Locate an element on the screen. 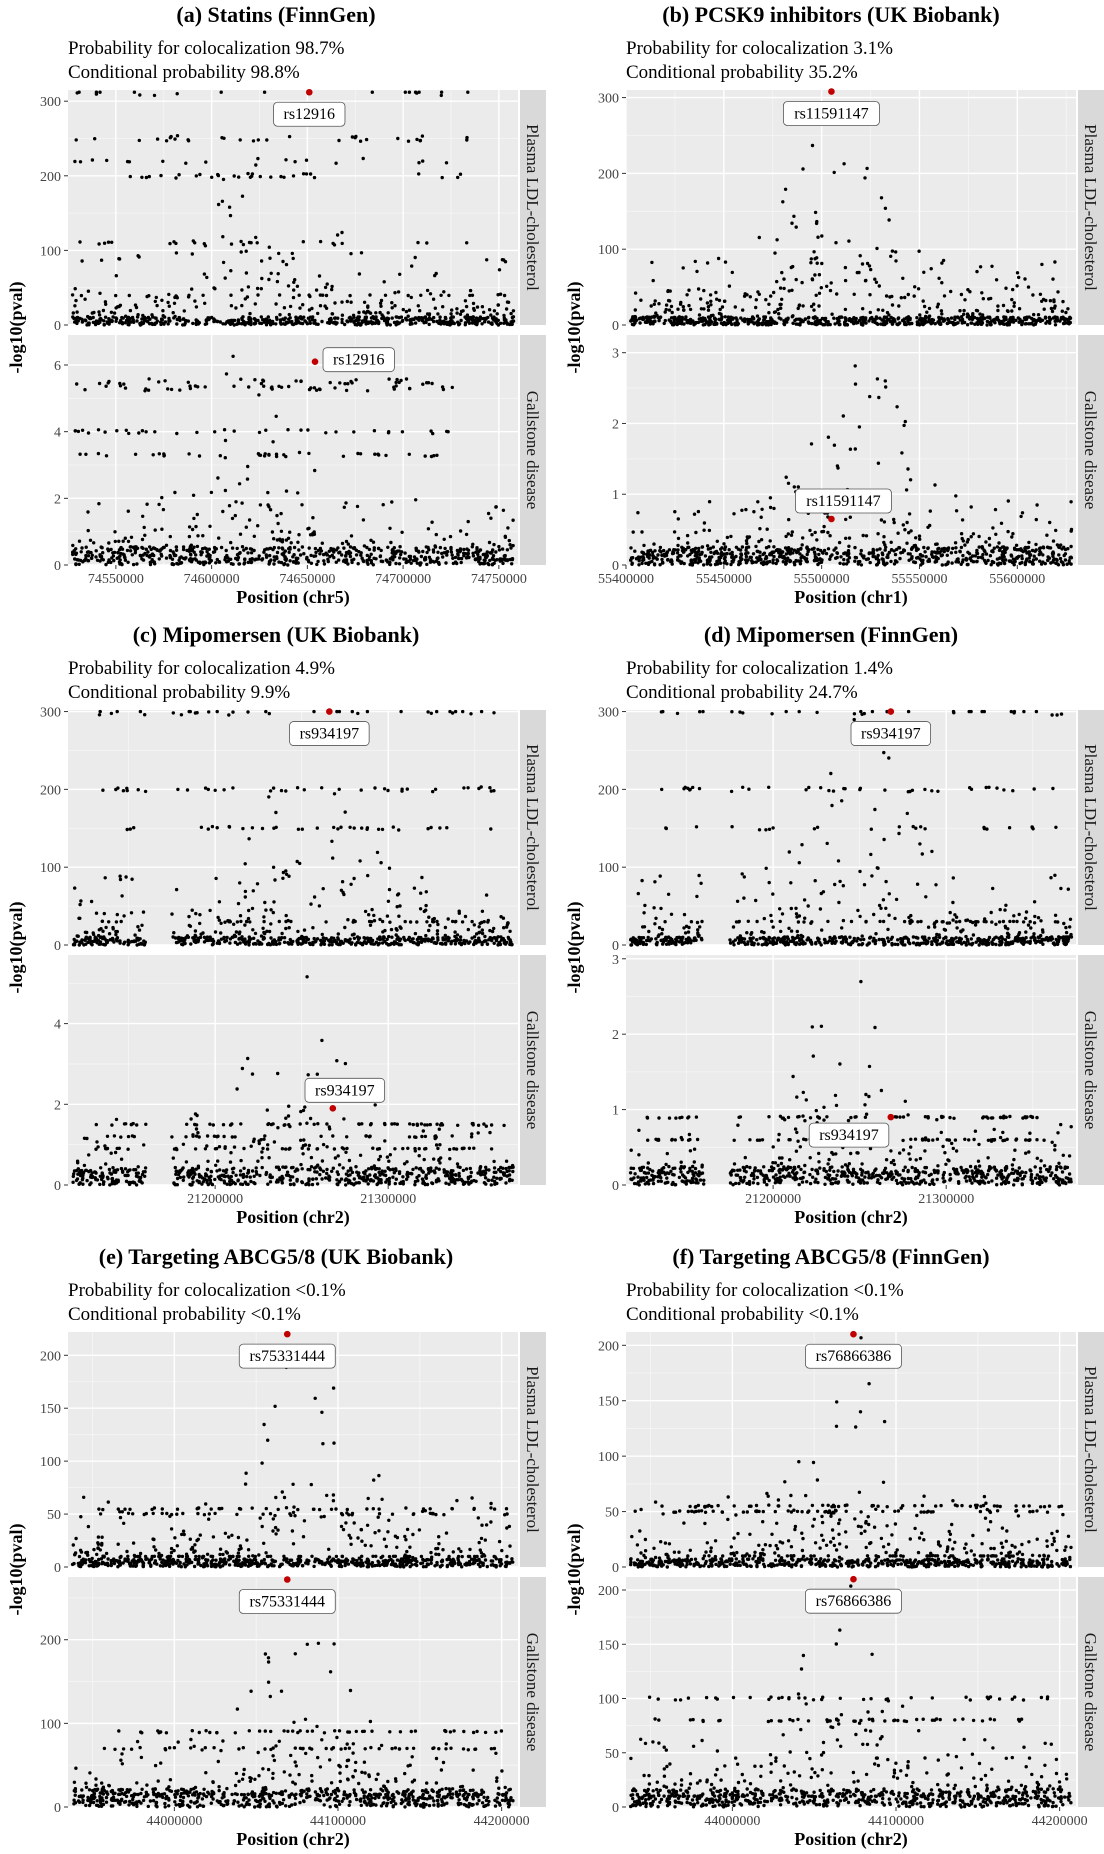 The height and width of the screenshot is (1854, 1104). y-tick-label: 2 is located at coordinates (57, 499).